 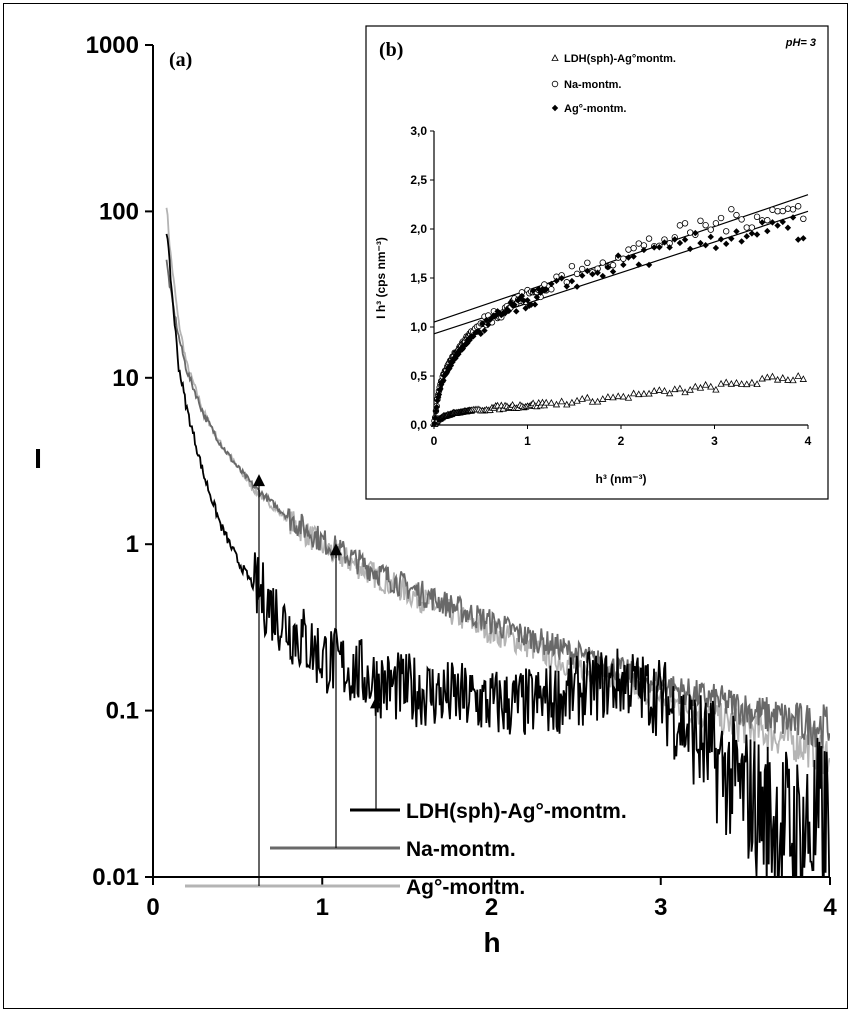 What do you see at coordinates (461, 849) in the screenshot?
I see `legend-label: Na-montm.` at bounding box center [461, 849].